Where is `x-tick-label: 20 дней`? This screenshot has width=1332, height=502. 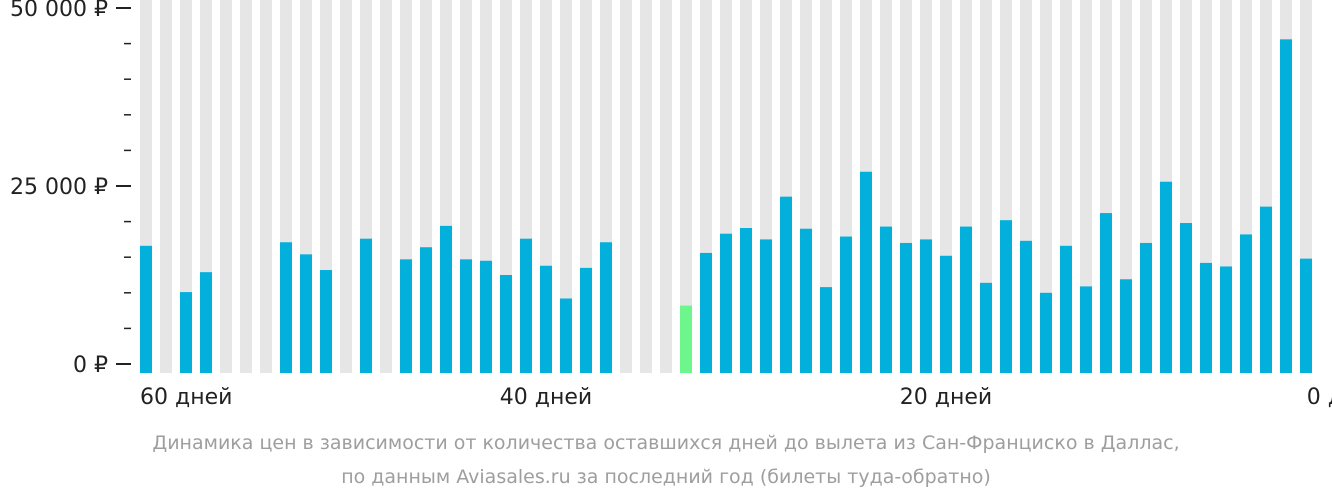 x-tick-label: 20 дней is located at coordinates (946, 397).